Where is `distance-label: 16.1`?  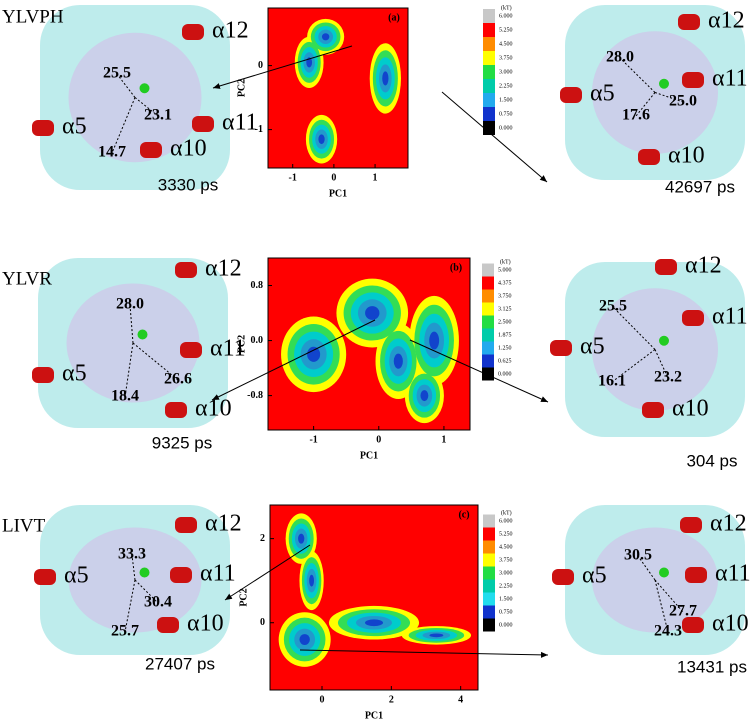
distance-label: 16.1 is located at coordinates (612, 381).